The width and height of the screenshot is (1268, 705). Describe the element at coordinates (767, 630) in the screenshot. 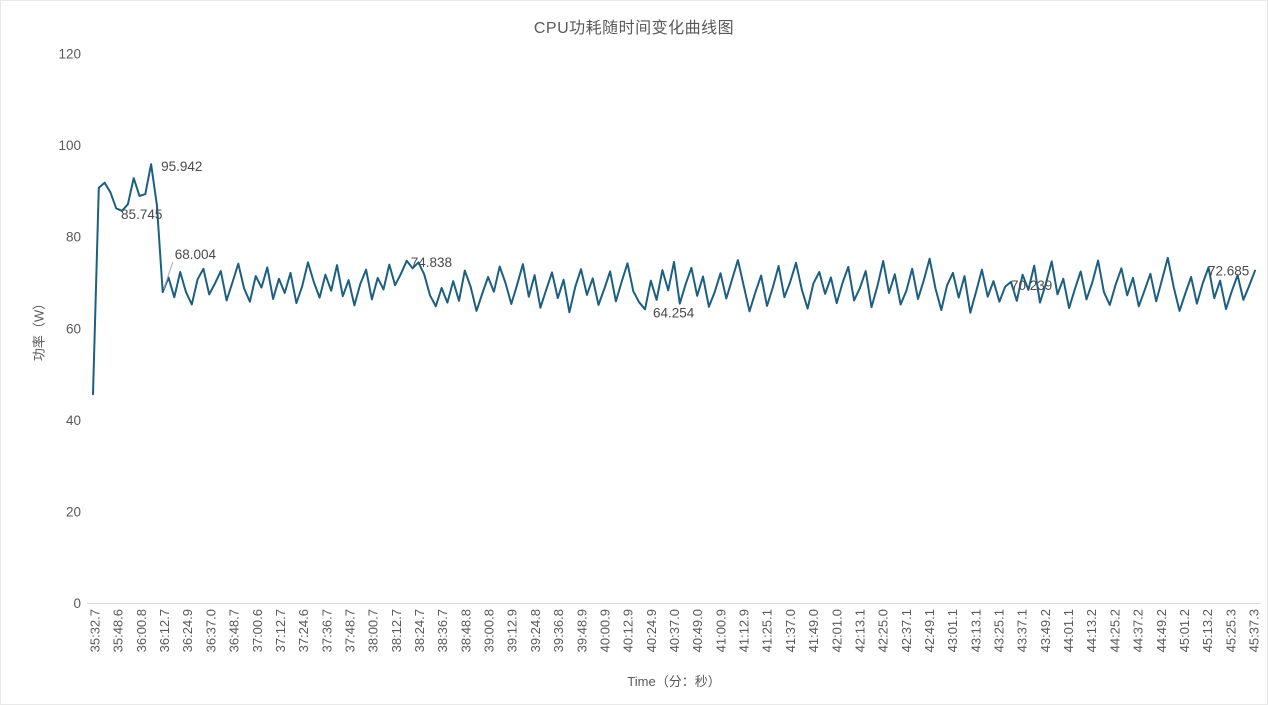

I see `x-tick-label: 41:25.1` at that location.